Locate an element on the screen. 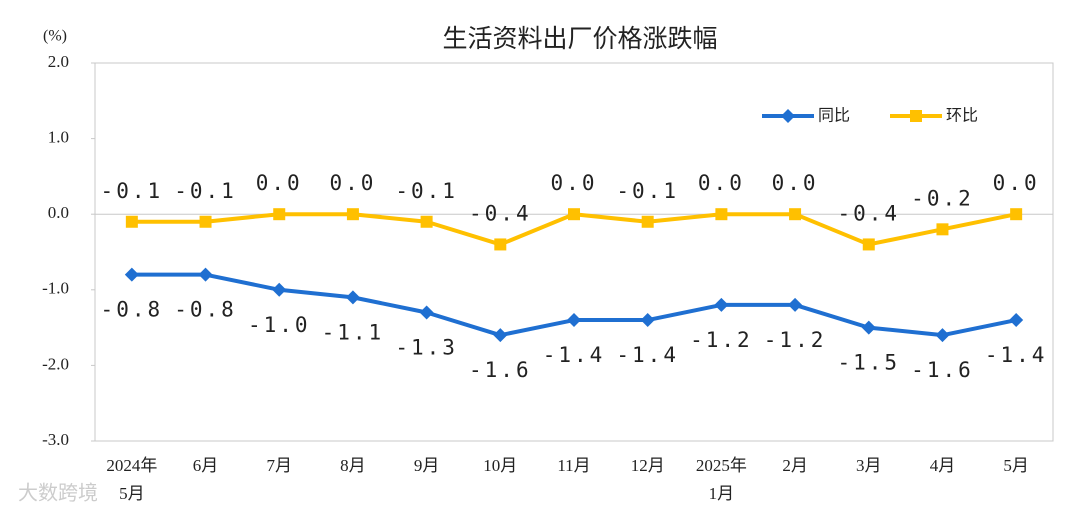 Image resolution: width=1080 pixels, height=517 pixels. x-tick-label: 11月 is located at coordinates (574, 465).